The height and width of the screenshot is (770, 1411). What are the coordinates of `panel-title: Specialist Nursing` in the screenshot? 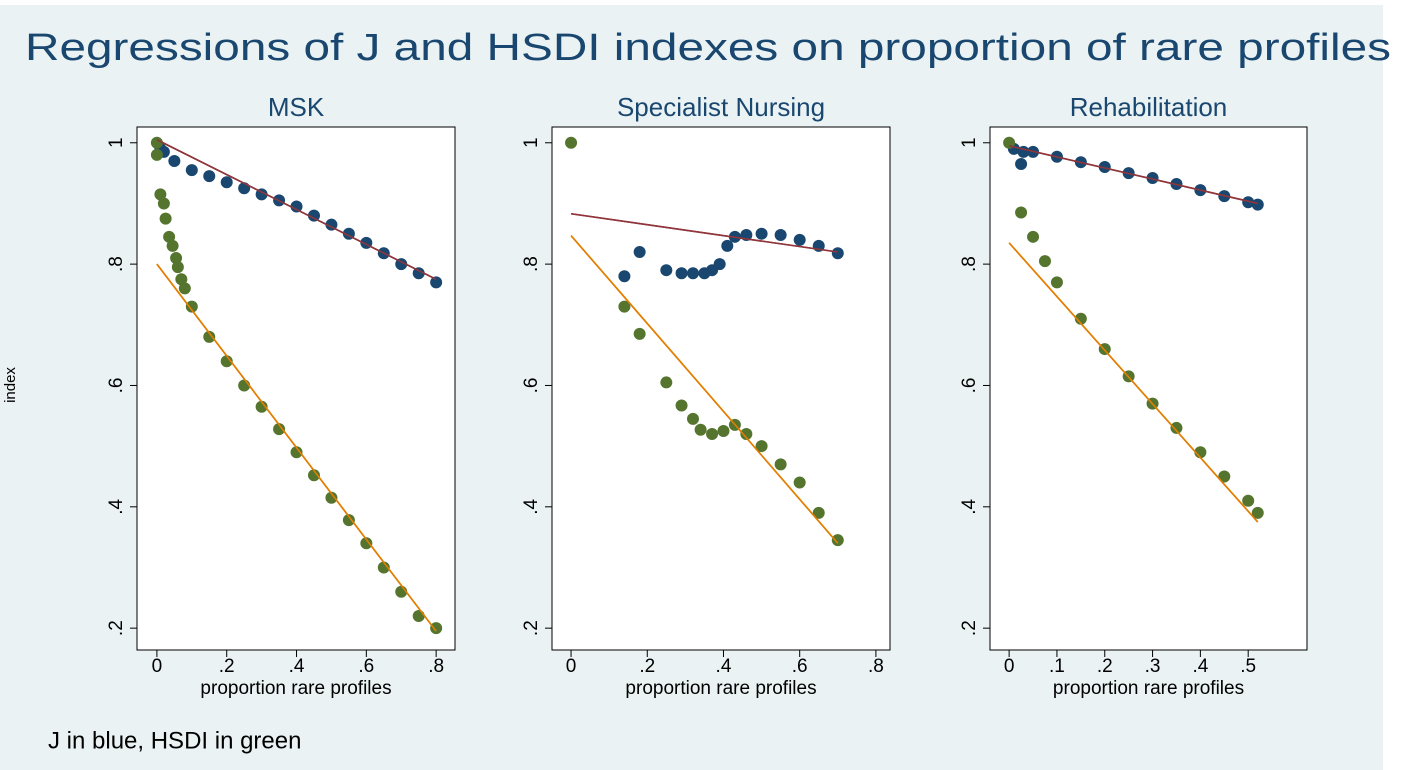 It's located at (721, 107).